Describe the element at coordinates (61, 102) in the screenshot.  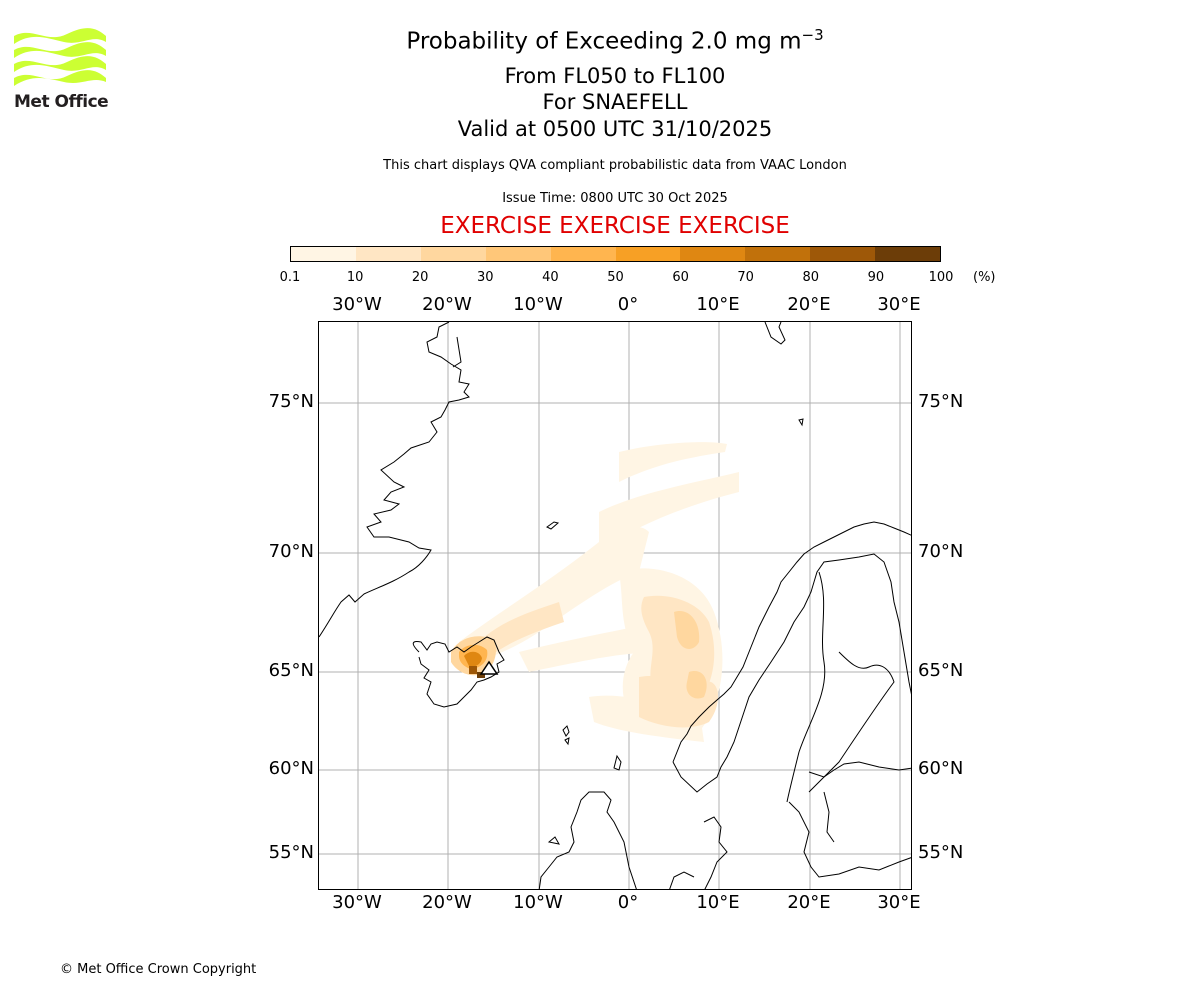
I see `met-office-logo-text: Met Office` at that location.